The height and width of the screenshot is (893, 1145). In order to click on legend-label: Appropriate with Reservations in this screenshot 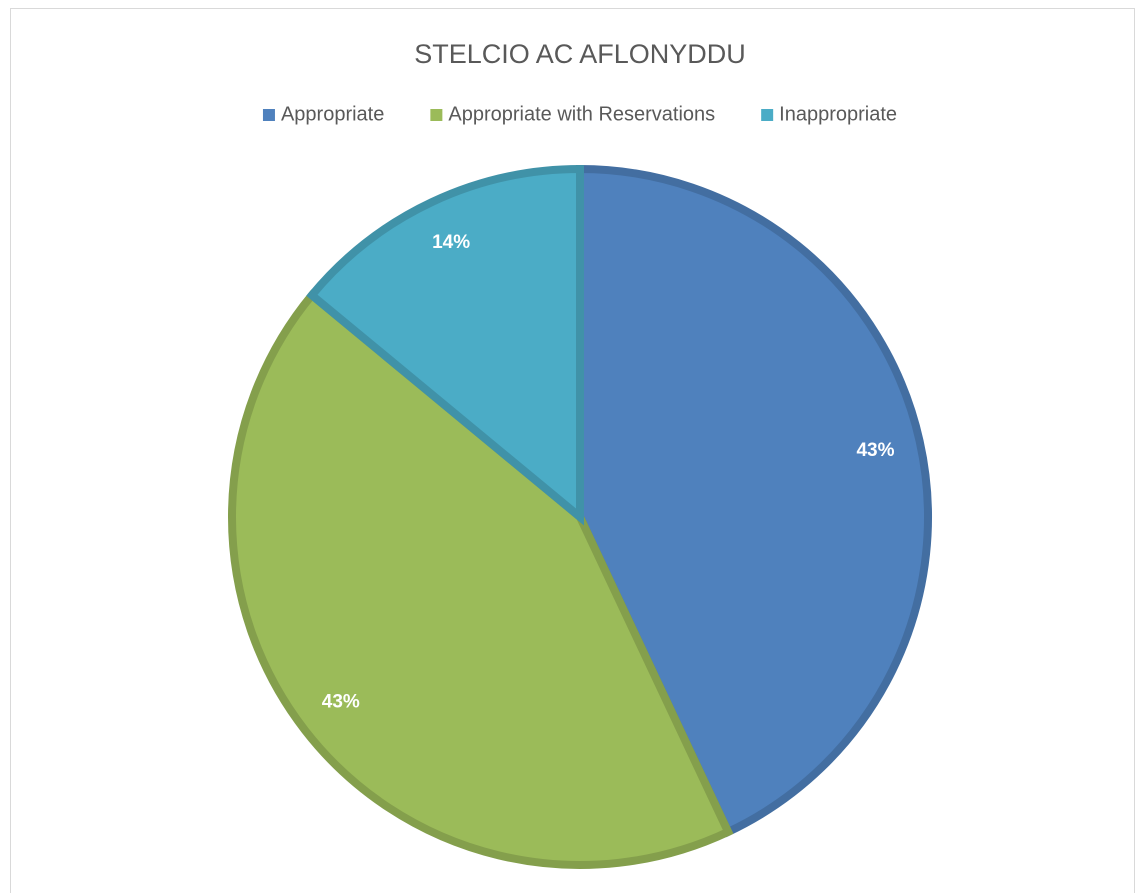, I will do `click(581, 114)`.